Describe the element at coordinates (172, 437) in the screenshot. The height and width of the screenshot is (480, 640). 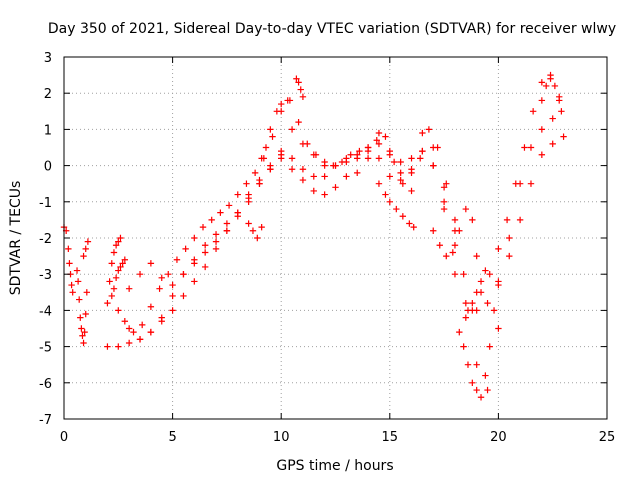
I see `x-tick-label: 5` at that location.